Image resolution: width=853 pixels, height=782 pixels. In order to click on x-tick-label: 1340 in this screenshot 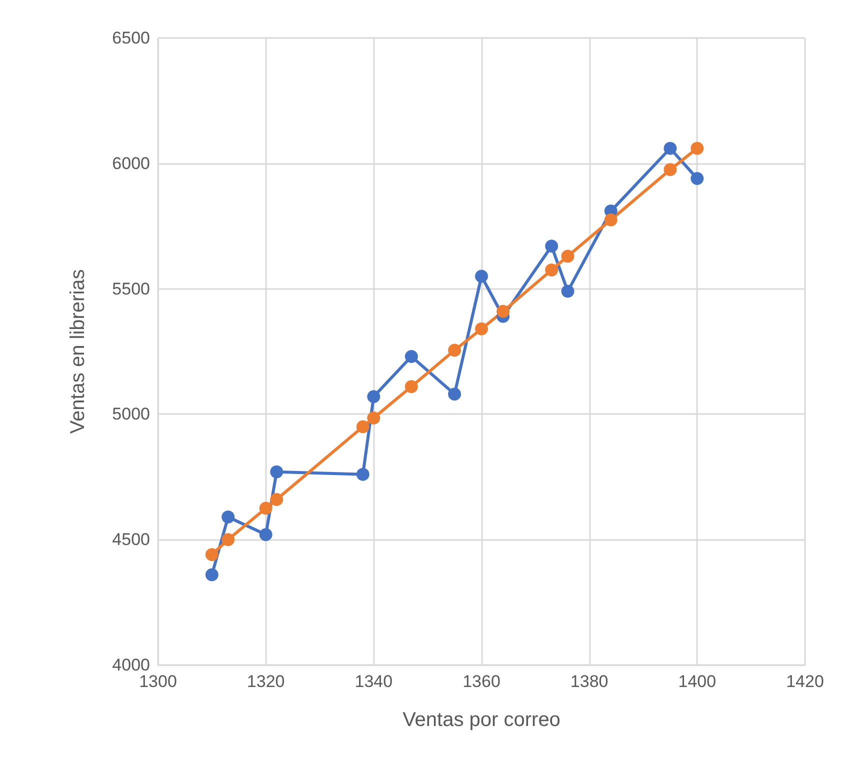, I will do `click(373, 681)`.